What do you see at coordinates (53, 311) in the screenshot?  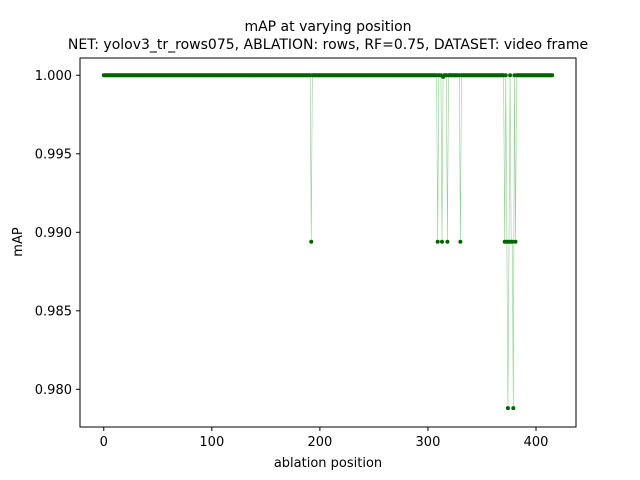 I see `y-tick-label: 0.985` at bounding box center [53, 311].